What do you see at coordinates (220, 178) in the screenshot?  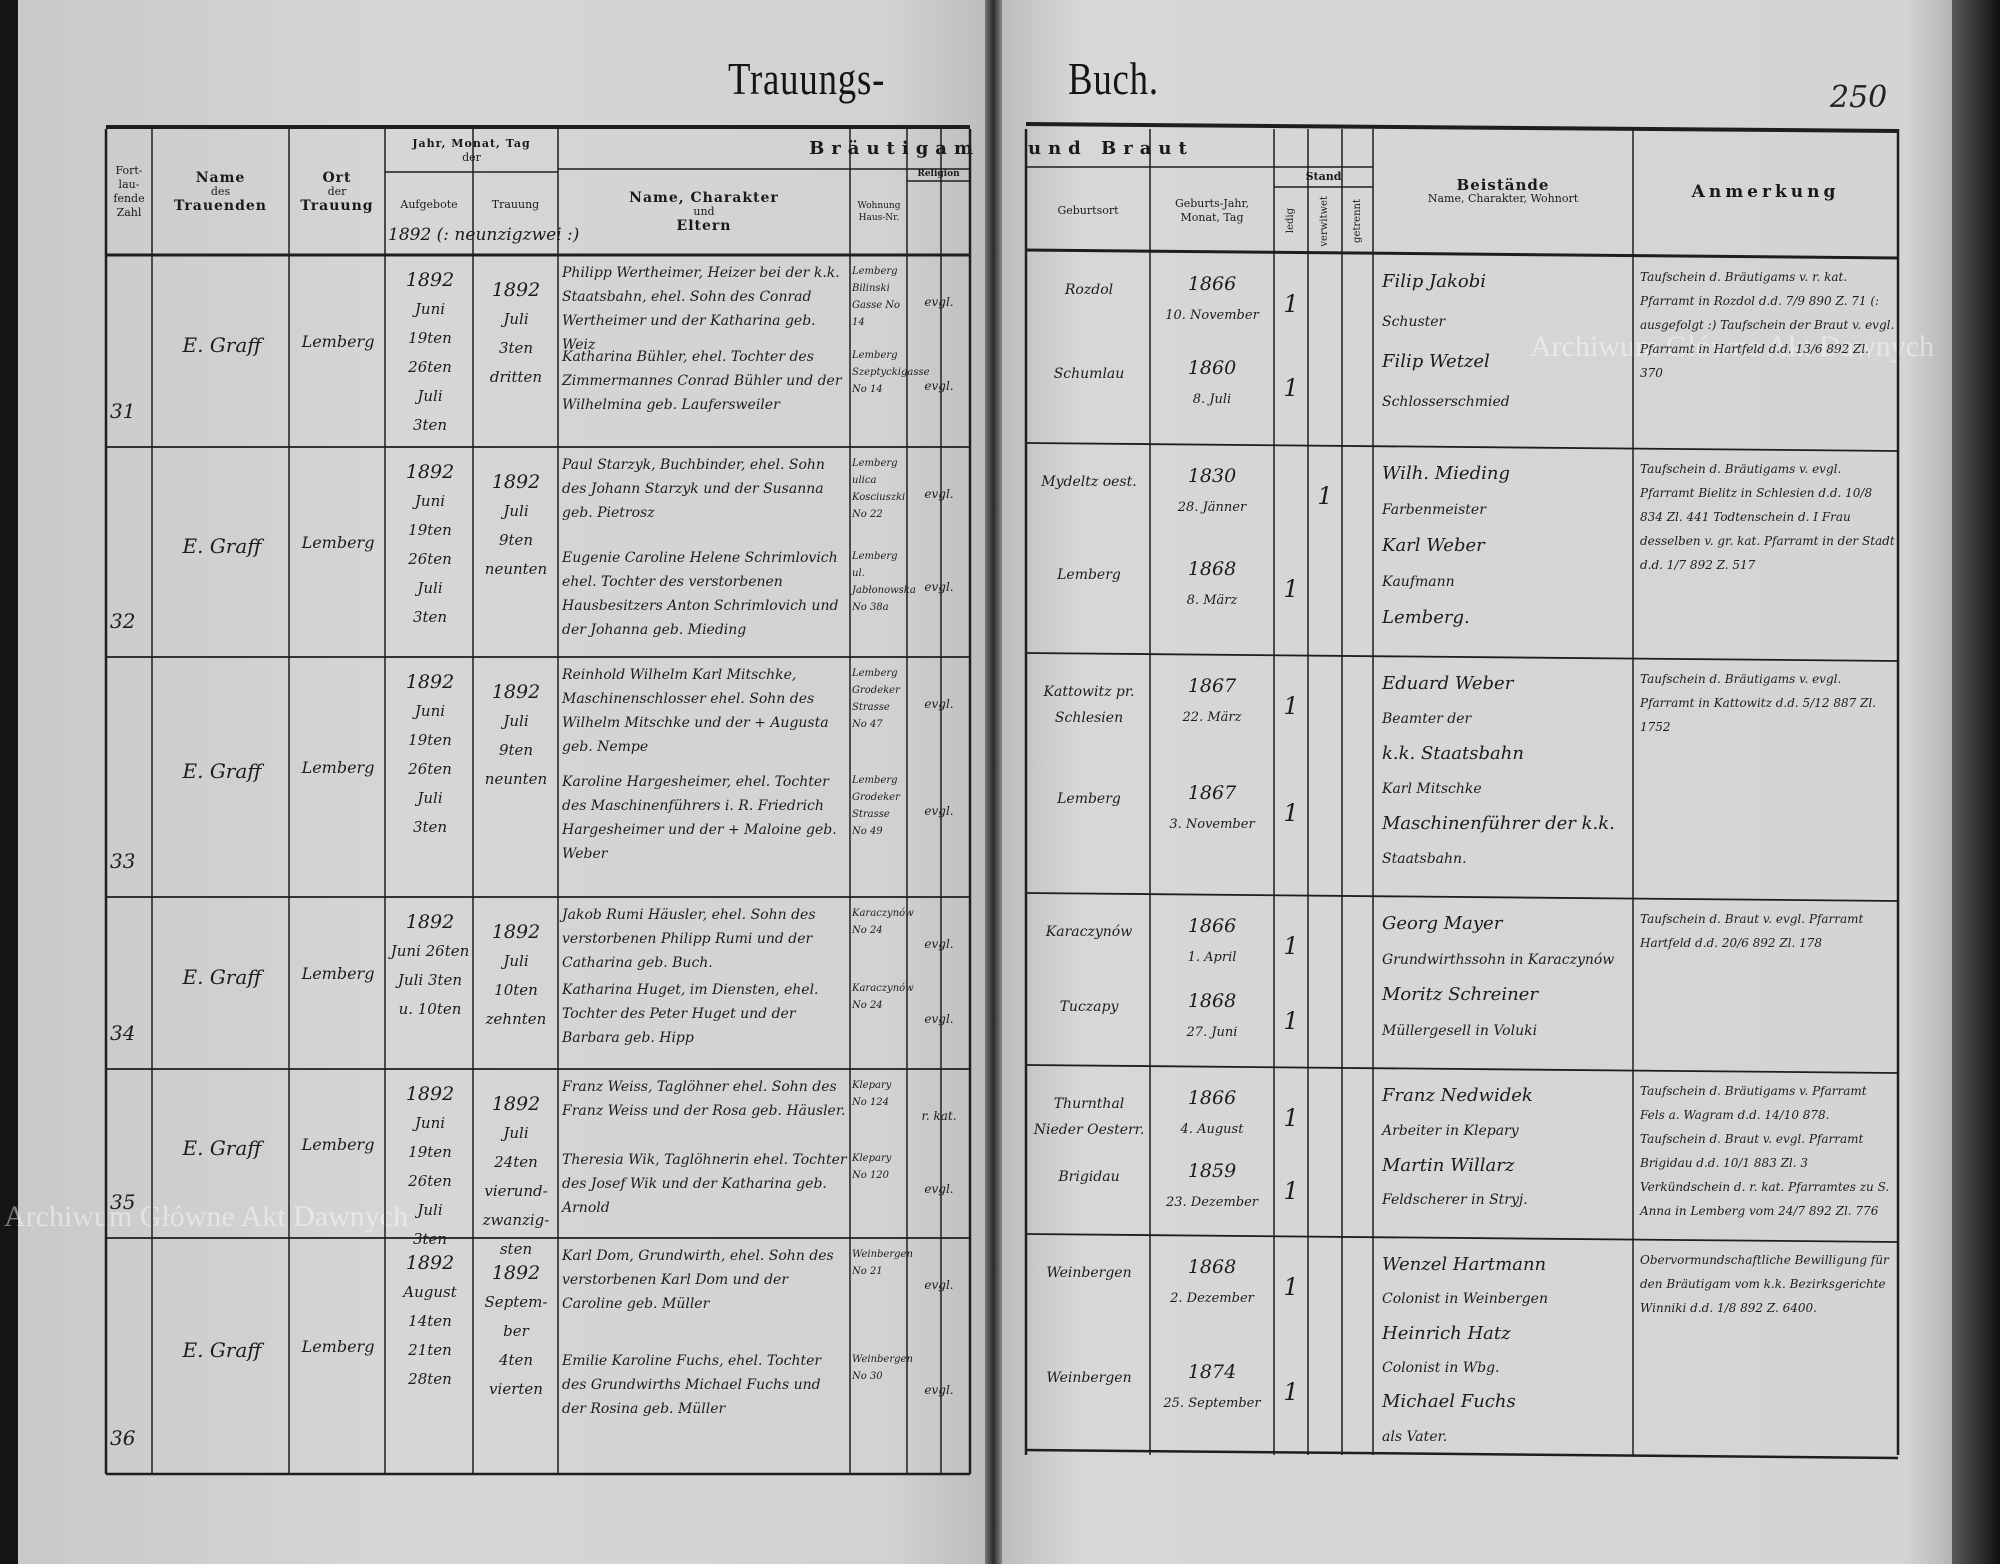 I see `header-label: Name` at bounding box center [220, 178].